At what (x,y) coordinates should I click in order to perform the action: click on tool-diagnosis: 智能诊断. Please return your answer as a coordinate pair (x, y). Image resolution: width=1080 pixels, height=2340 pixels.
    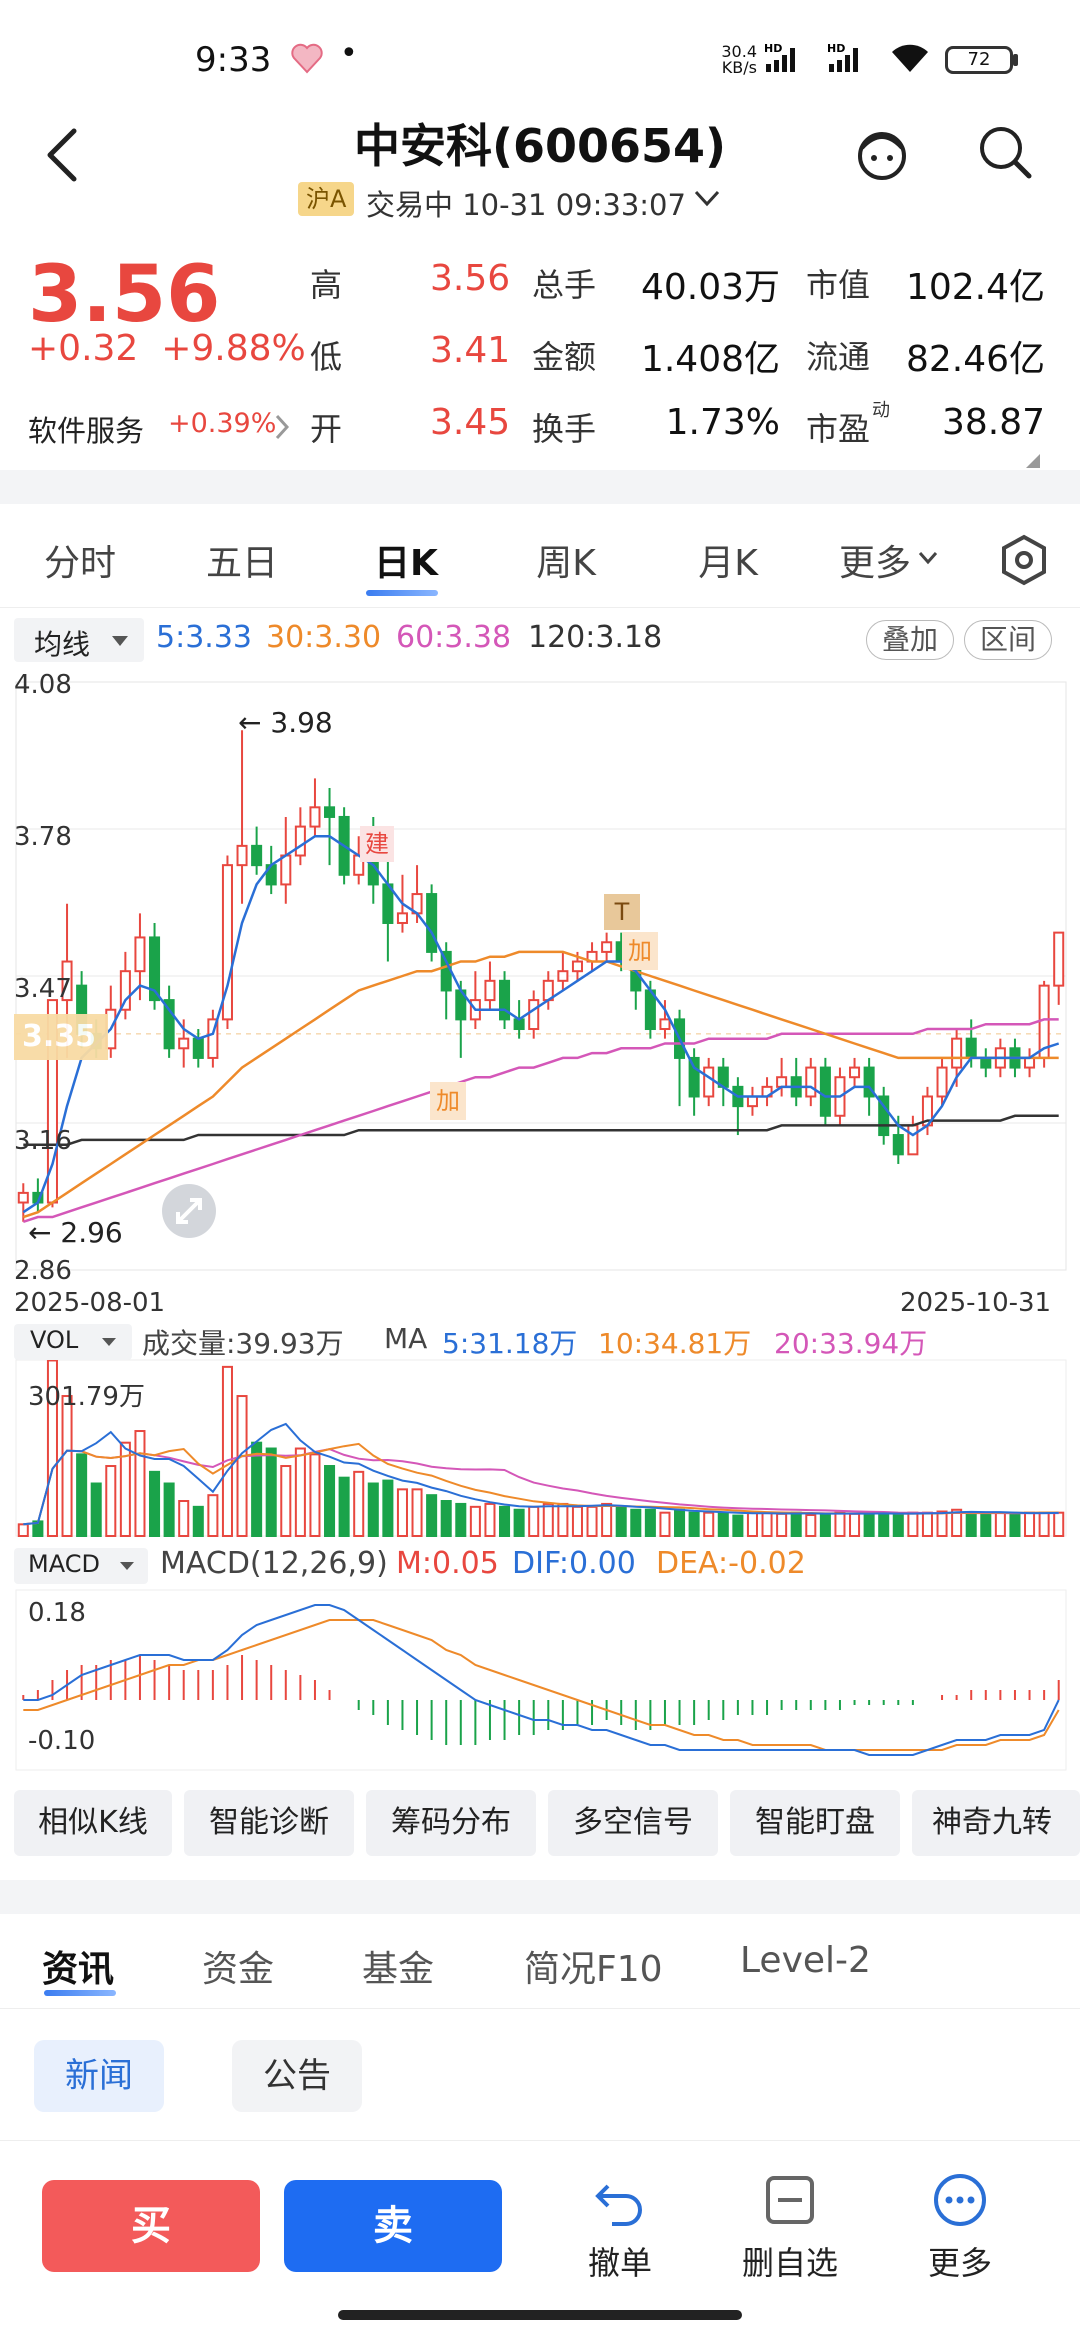
    Looking at the image, I should click on (269, 1823).